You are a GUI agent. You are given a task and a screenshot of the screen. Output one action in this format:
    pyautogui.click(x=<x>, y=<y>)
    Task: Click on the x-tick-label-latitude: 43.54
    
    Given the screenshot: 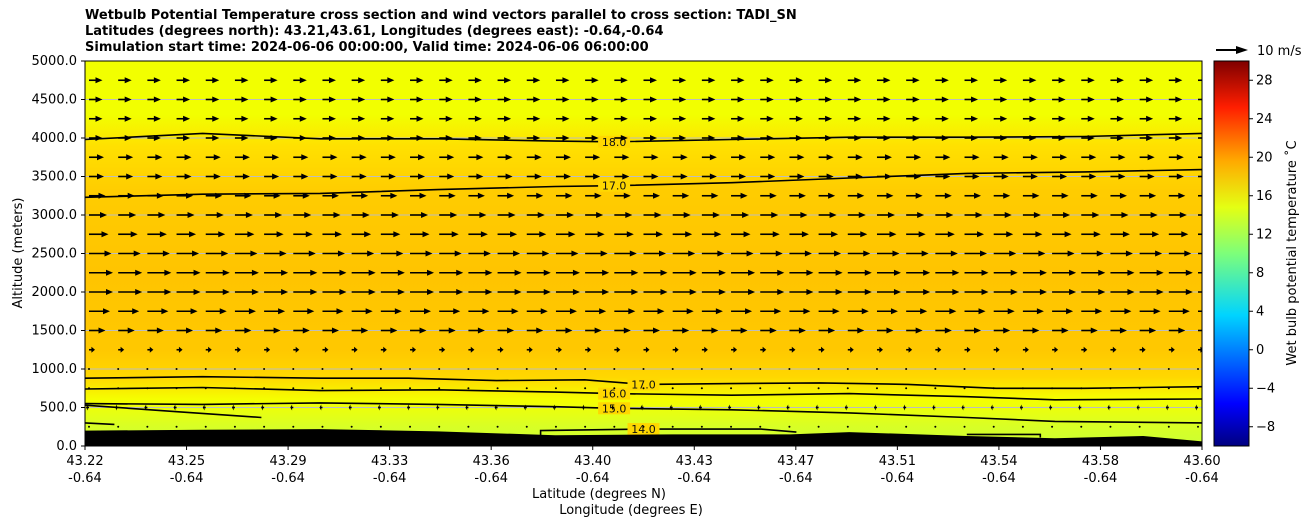 What is the action you would take?
    pyautogui.click(x=998, y=461)
    